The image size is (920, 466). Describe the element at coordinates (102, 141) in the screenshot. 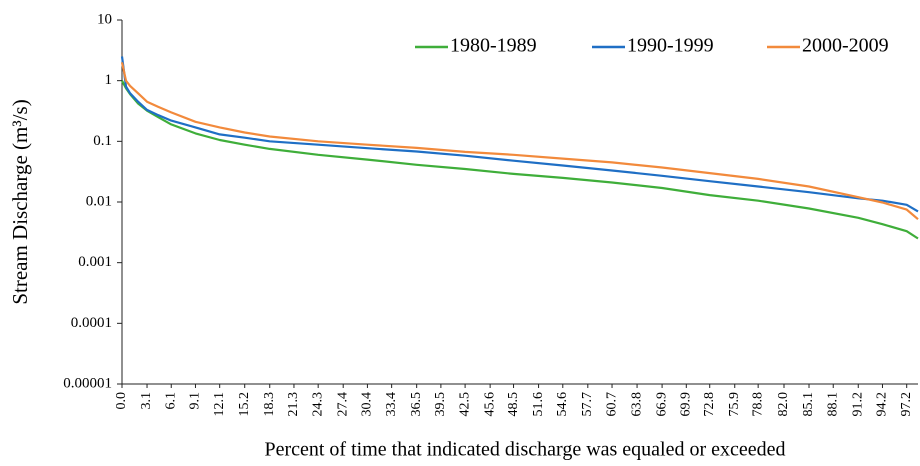

I see `y-tick-label: 0.1` at that location.